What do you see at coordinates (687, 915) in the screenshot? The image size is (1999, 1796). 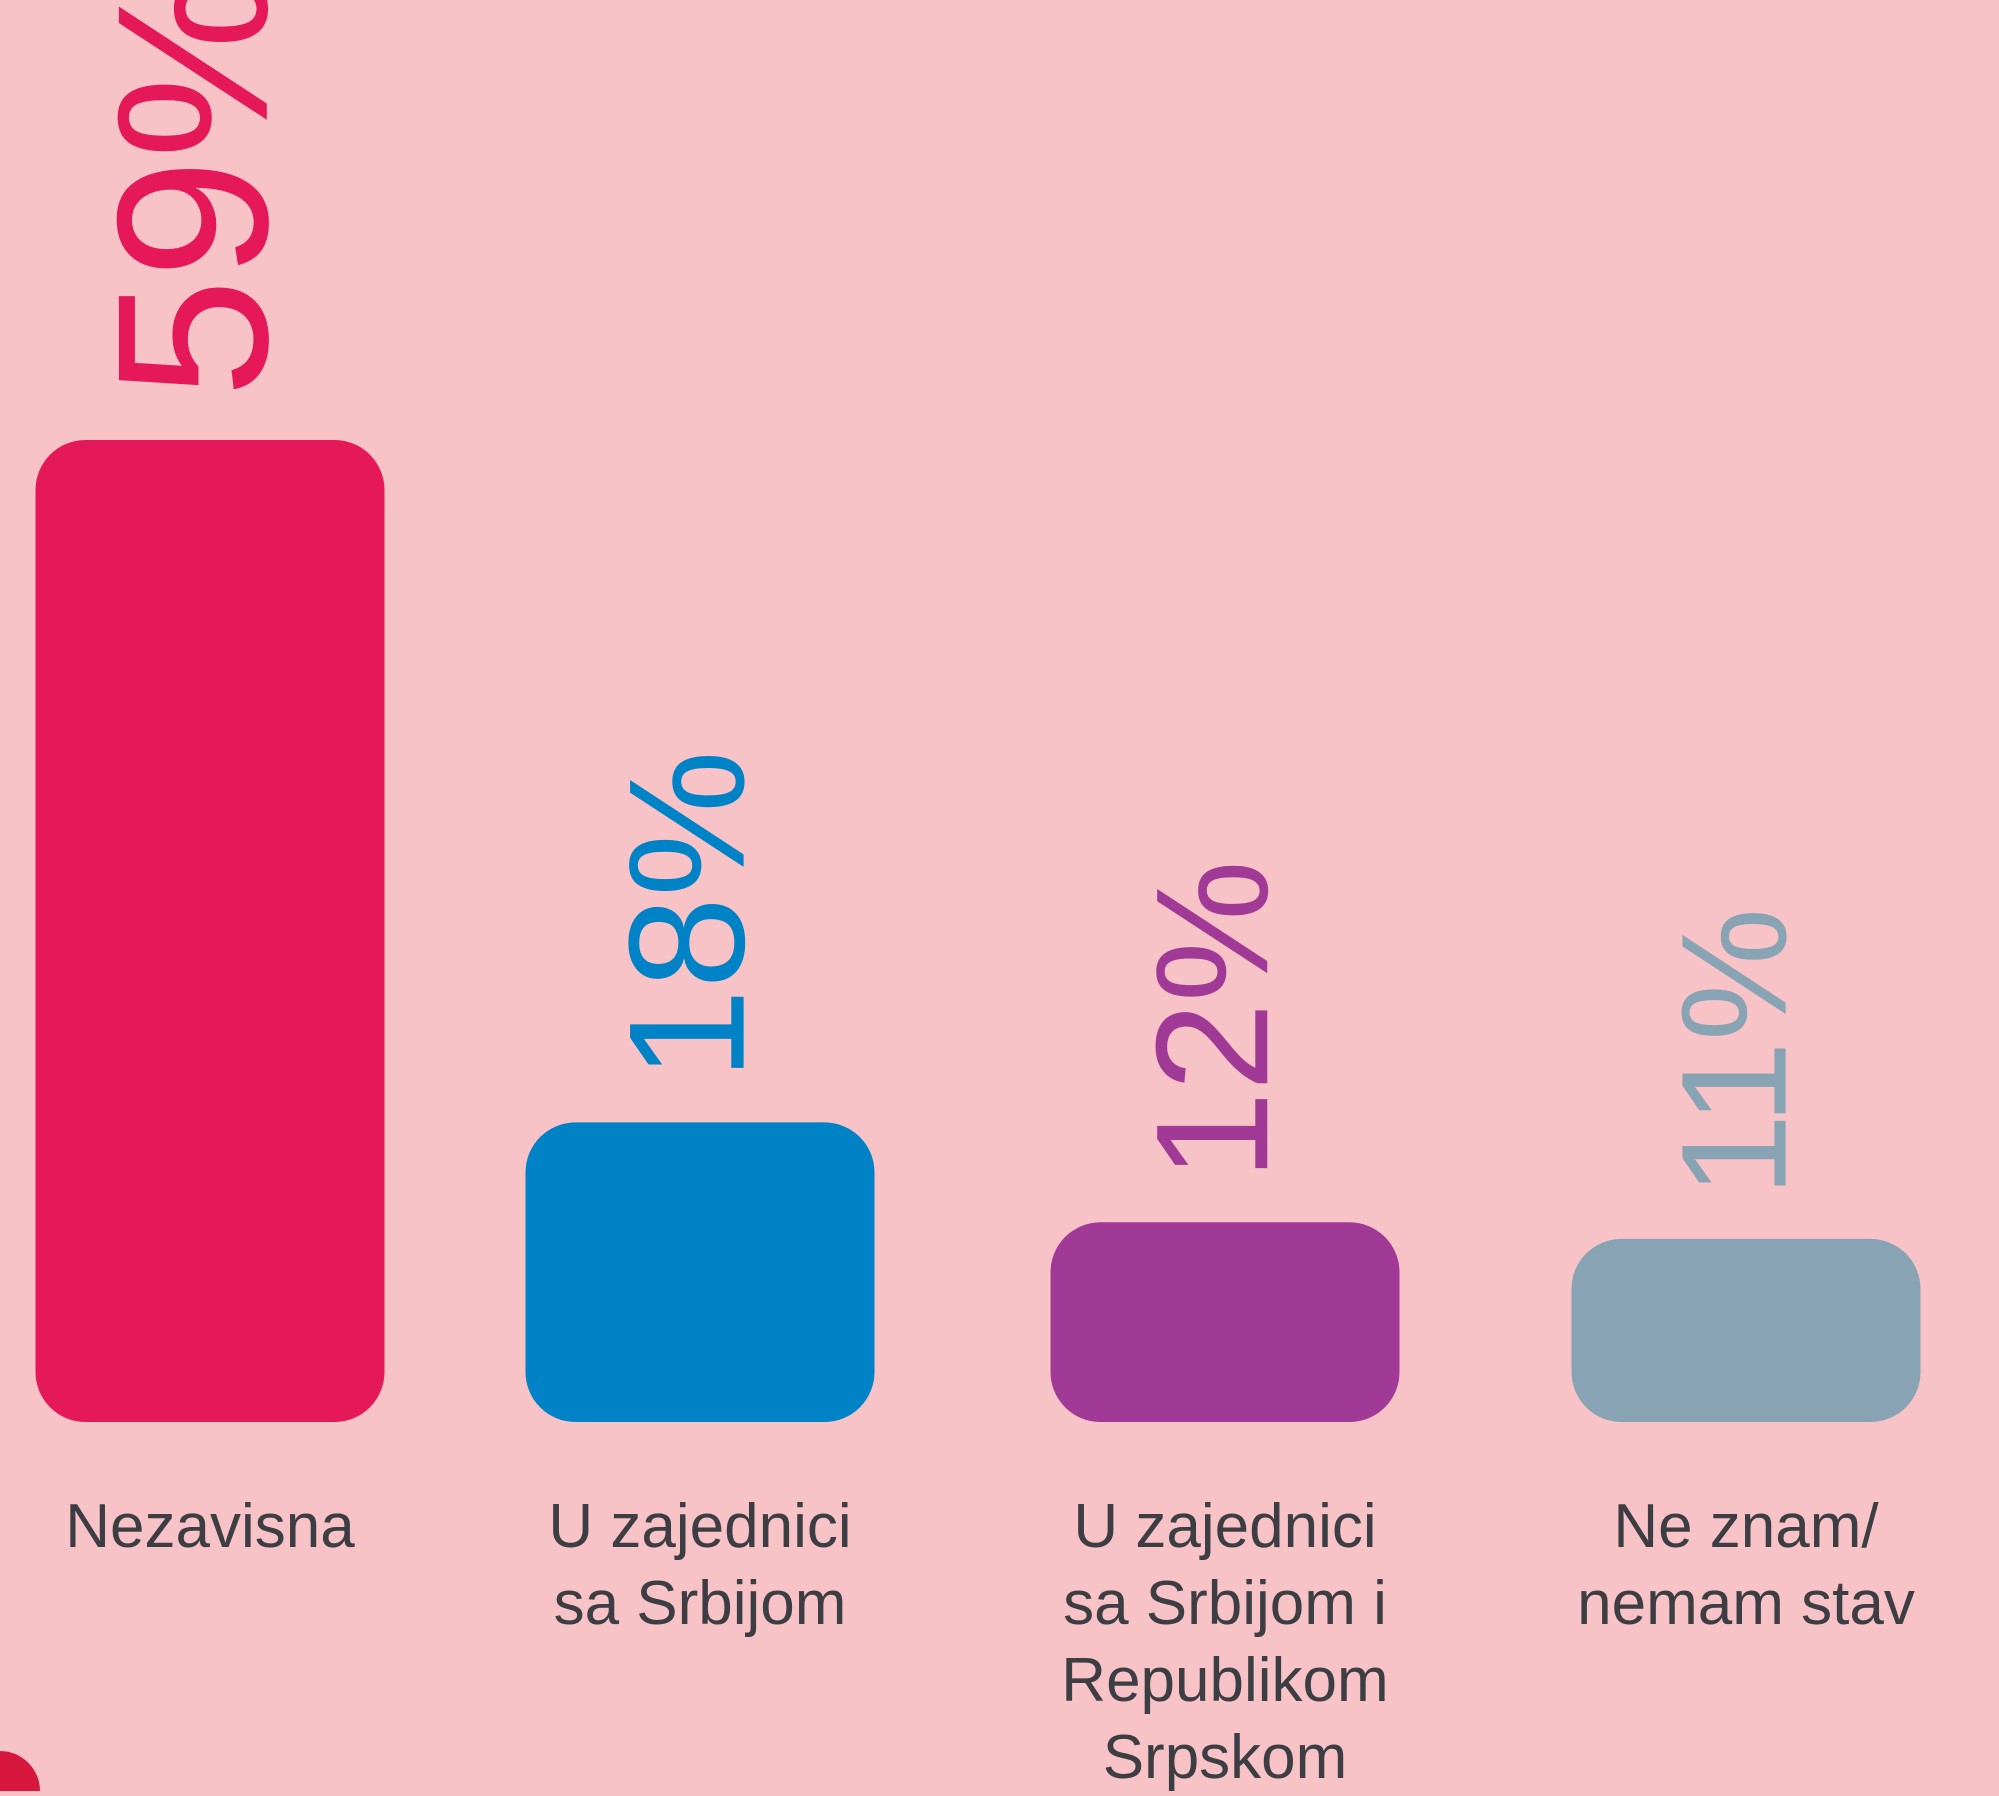 I see `value-label: 18%` at bounding box center [687, 915].